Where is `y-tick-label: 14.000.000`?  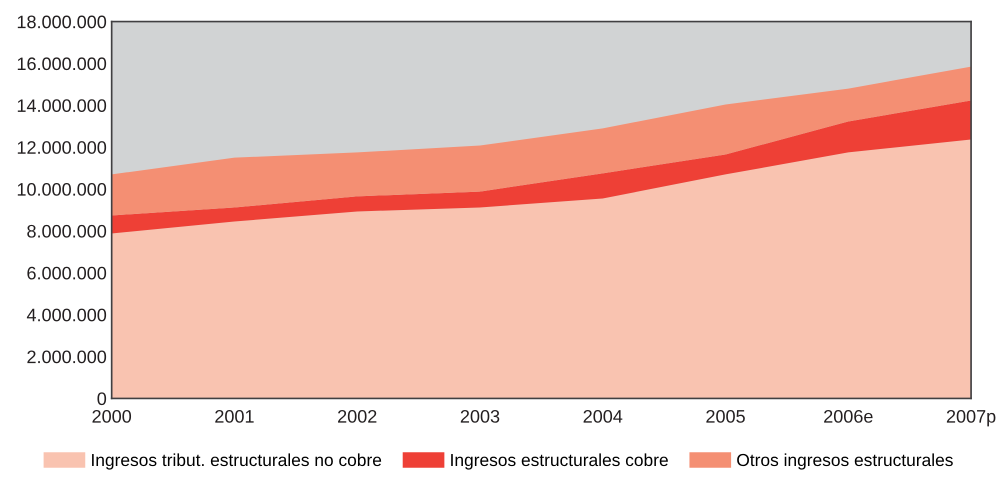
y-tick-label: 14.000.000 is located at coordinates (62, 105).